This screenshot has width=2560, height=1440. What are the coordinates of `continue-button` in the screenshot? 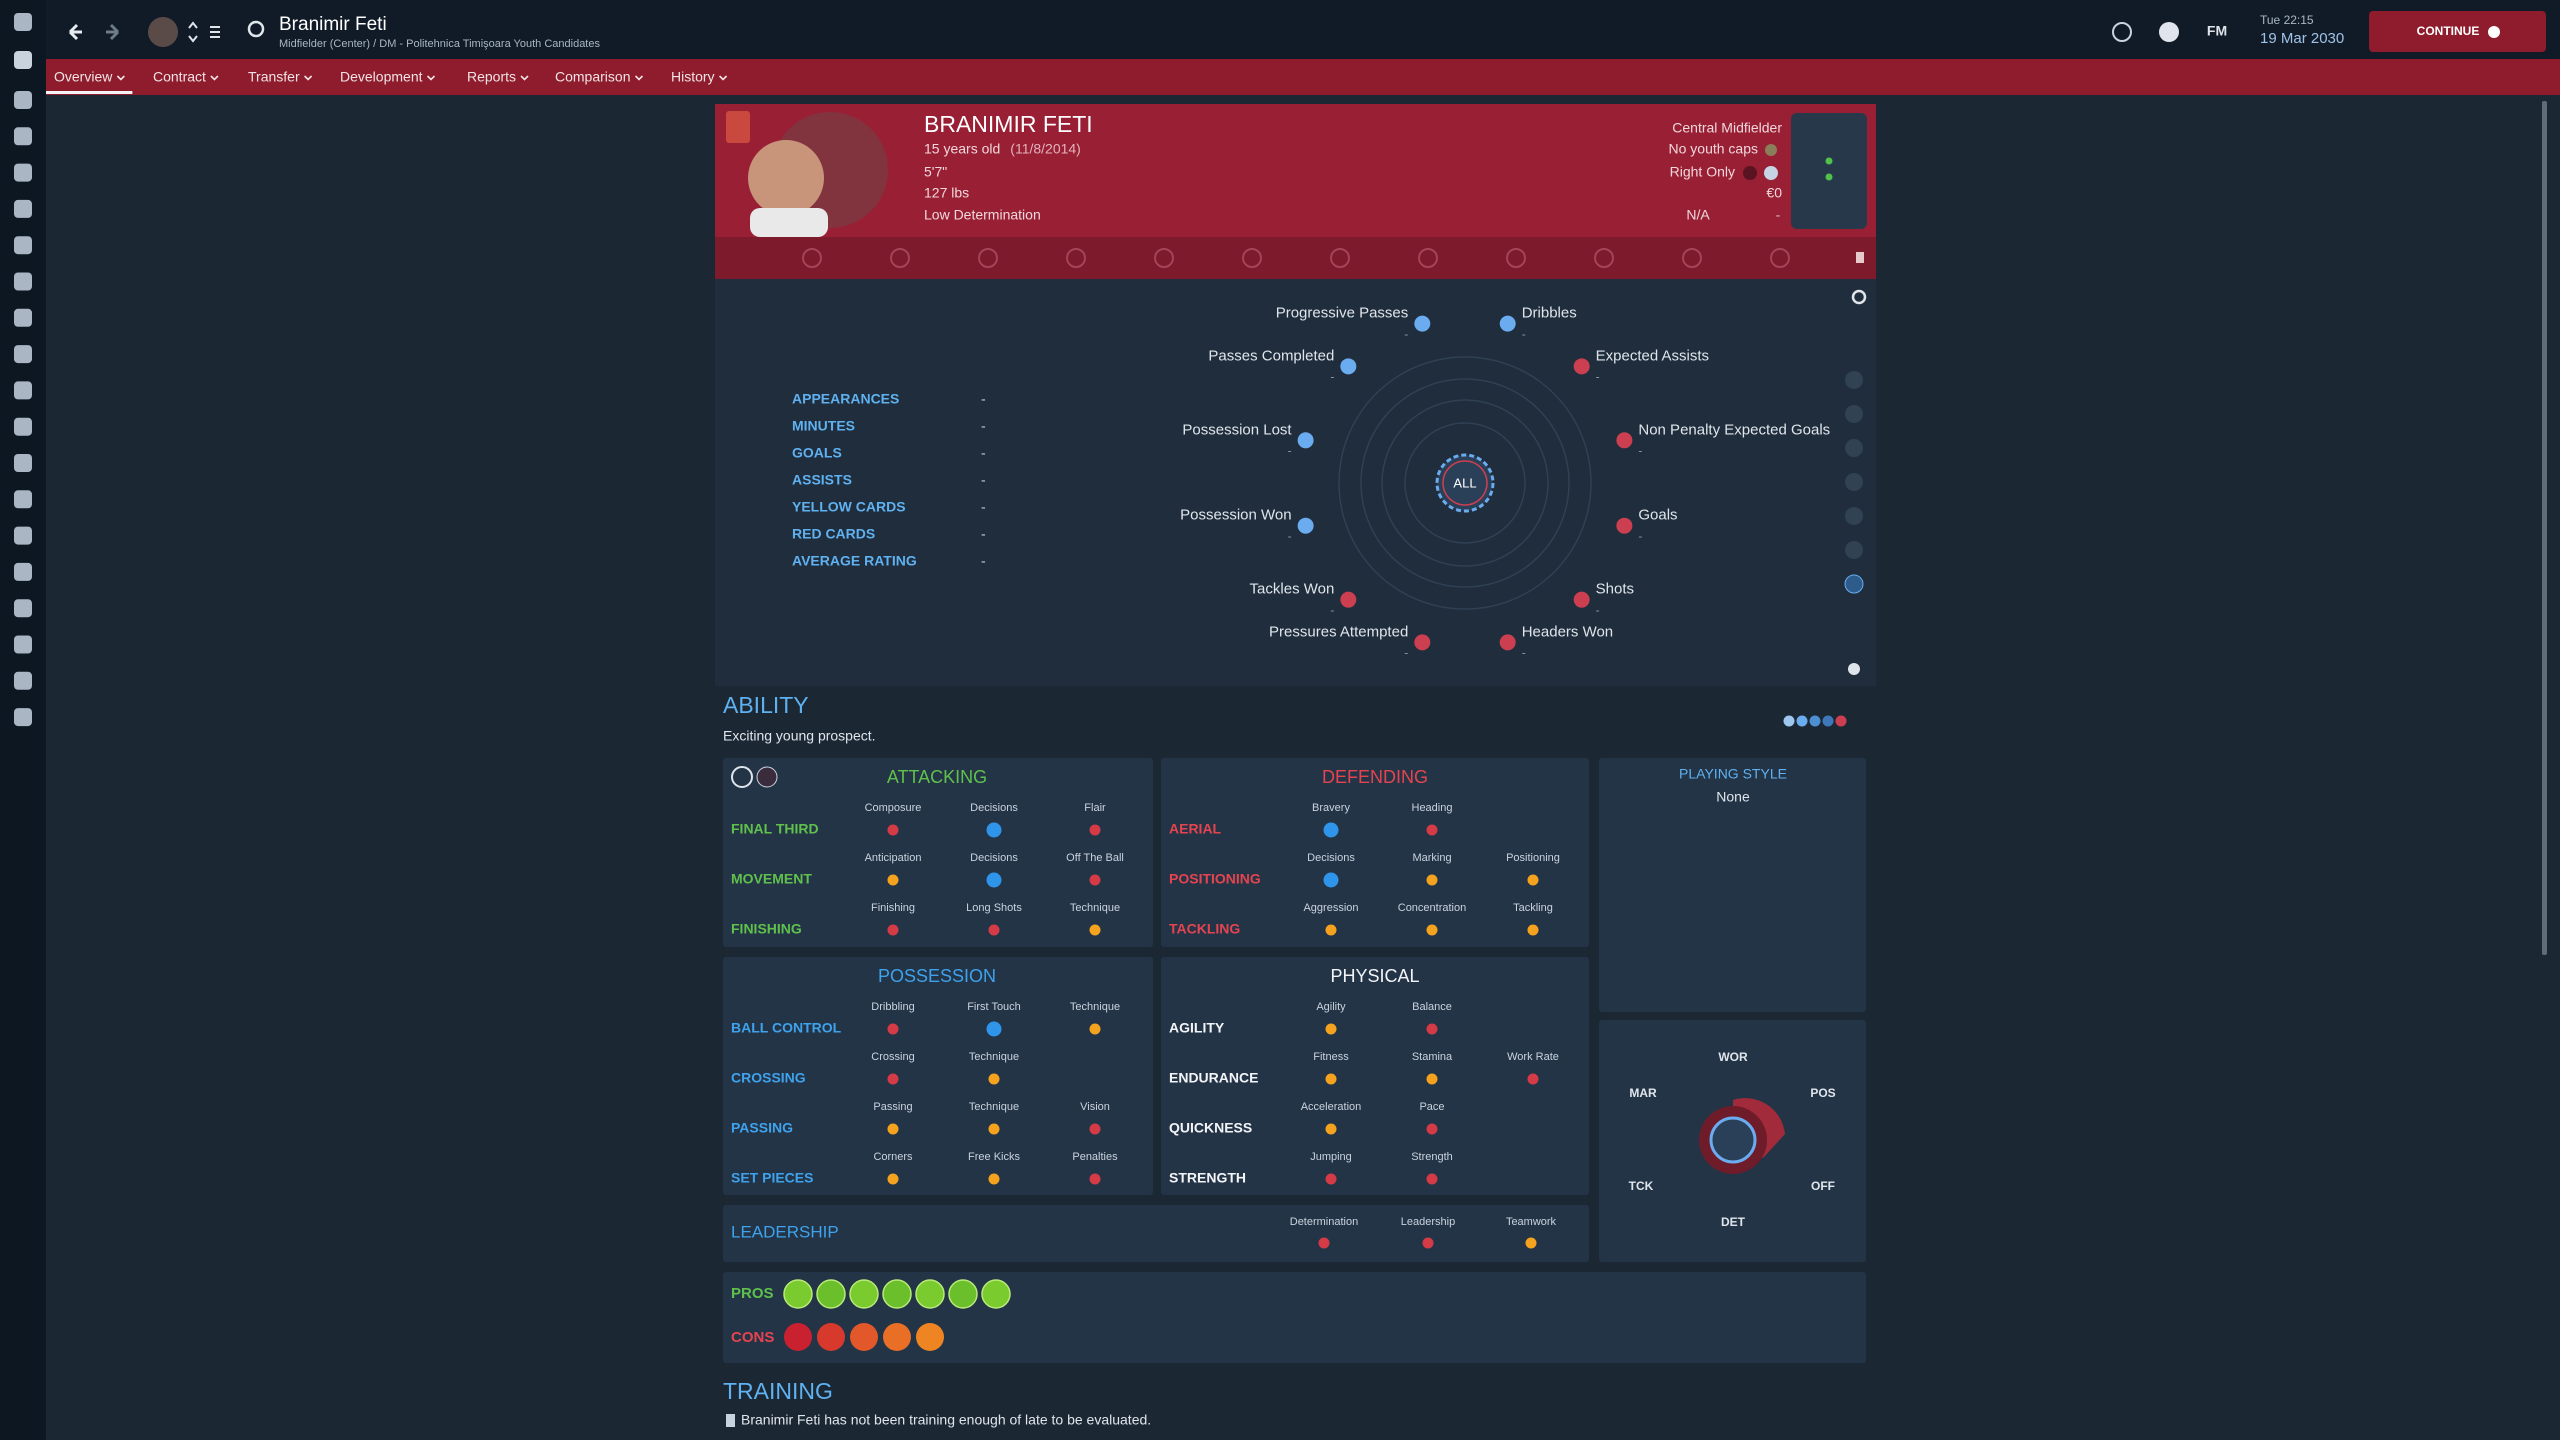 It's located at (2457, 31).